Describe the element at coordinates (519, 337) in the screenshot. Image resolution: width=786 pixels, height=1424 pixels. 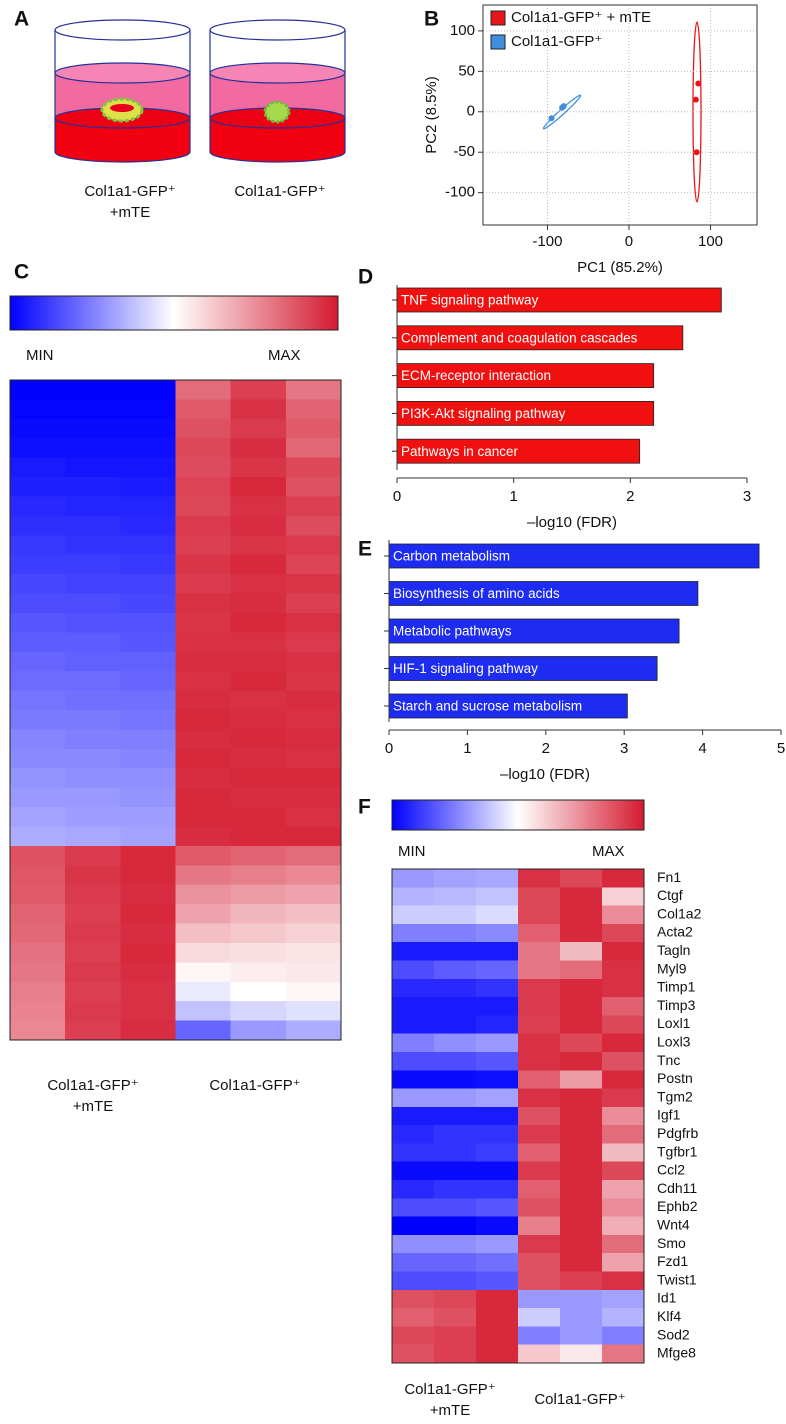
I see `bar-label: Complement and coagulation cascades` at that location.